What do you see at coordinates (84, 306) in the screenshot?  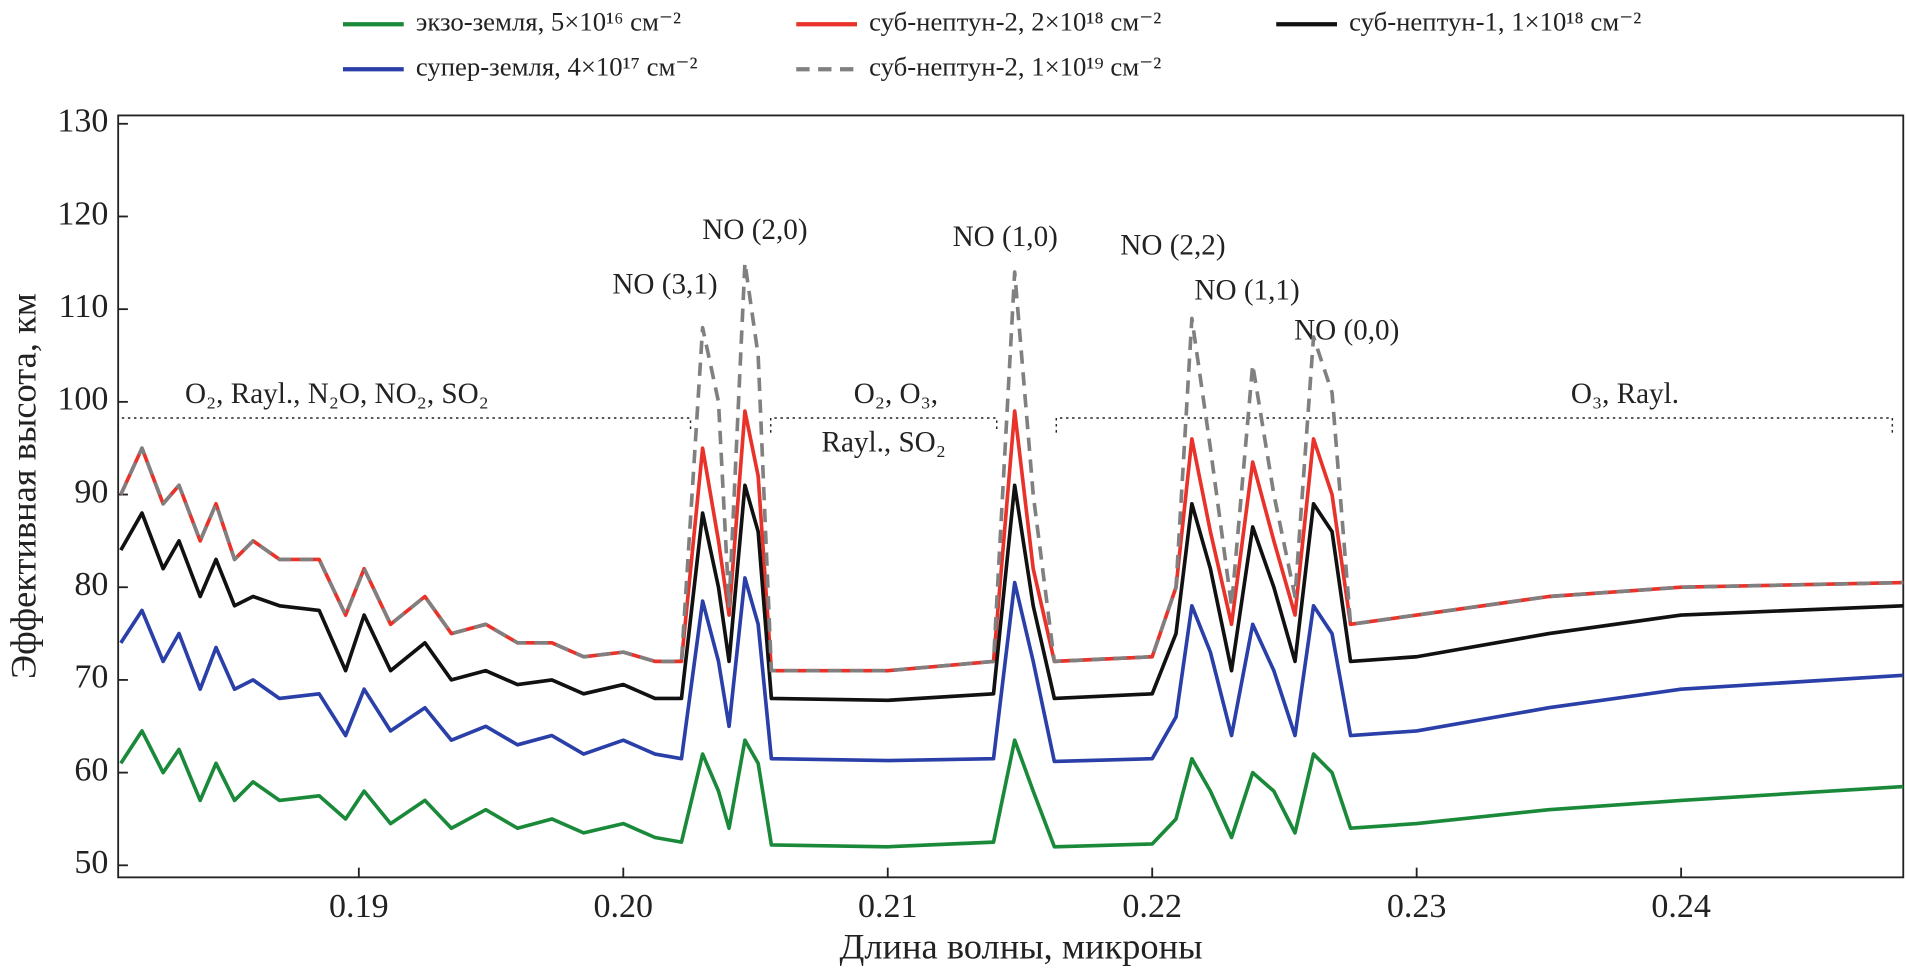 I see `y-tick-label: 110` at bounding box center [84, 306].